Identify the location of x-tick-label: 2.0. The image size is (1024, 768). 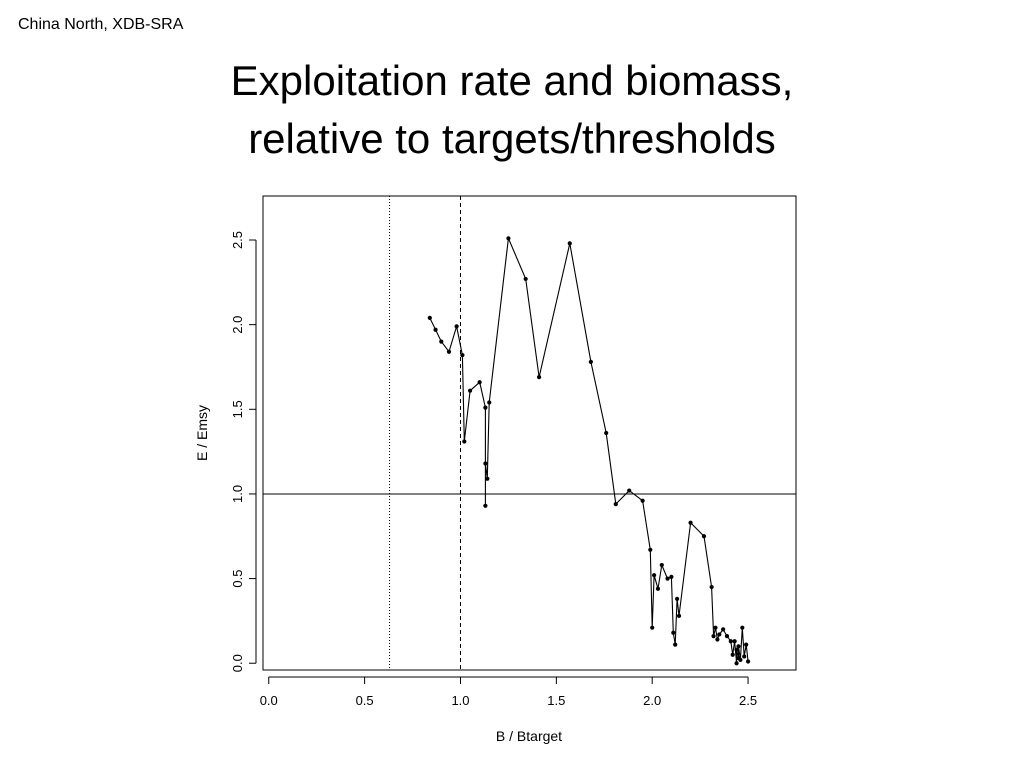
(652, 700).